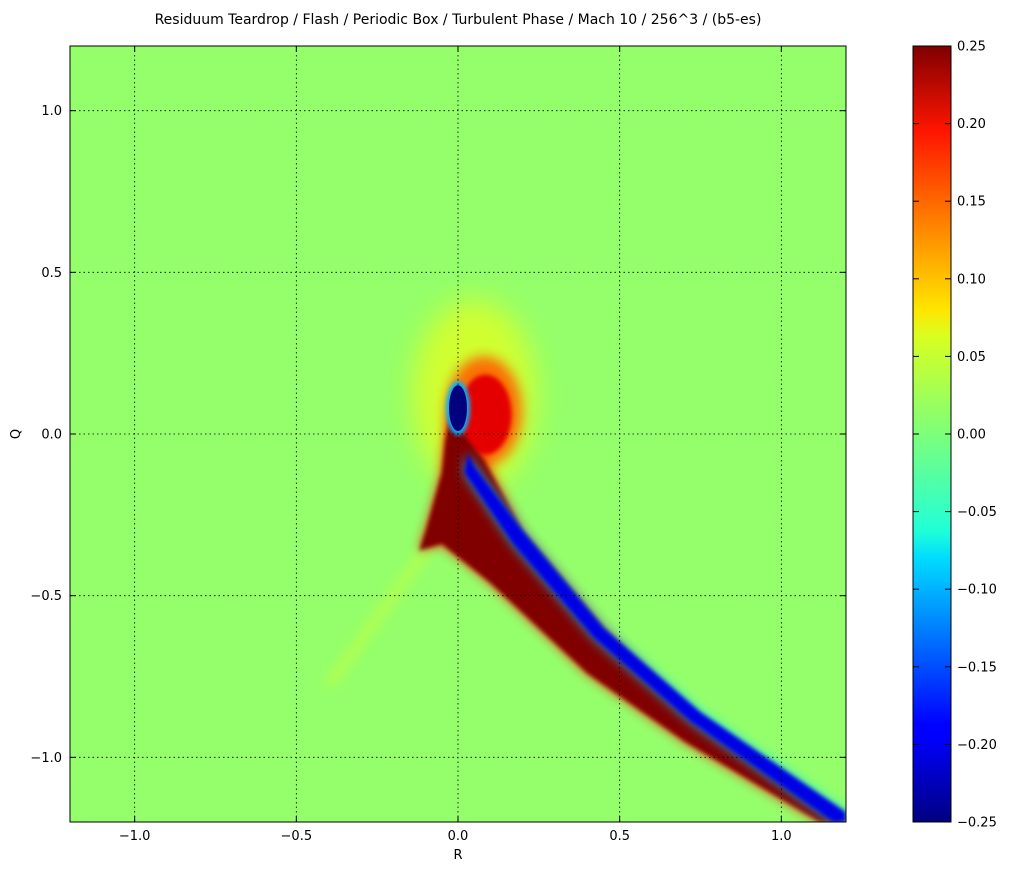  What do you see at coordinates (51, 111) in the screenshot?
I see `y-tick-label: 1.0` at bounding box center [51, 111].